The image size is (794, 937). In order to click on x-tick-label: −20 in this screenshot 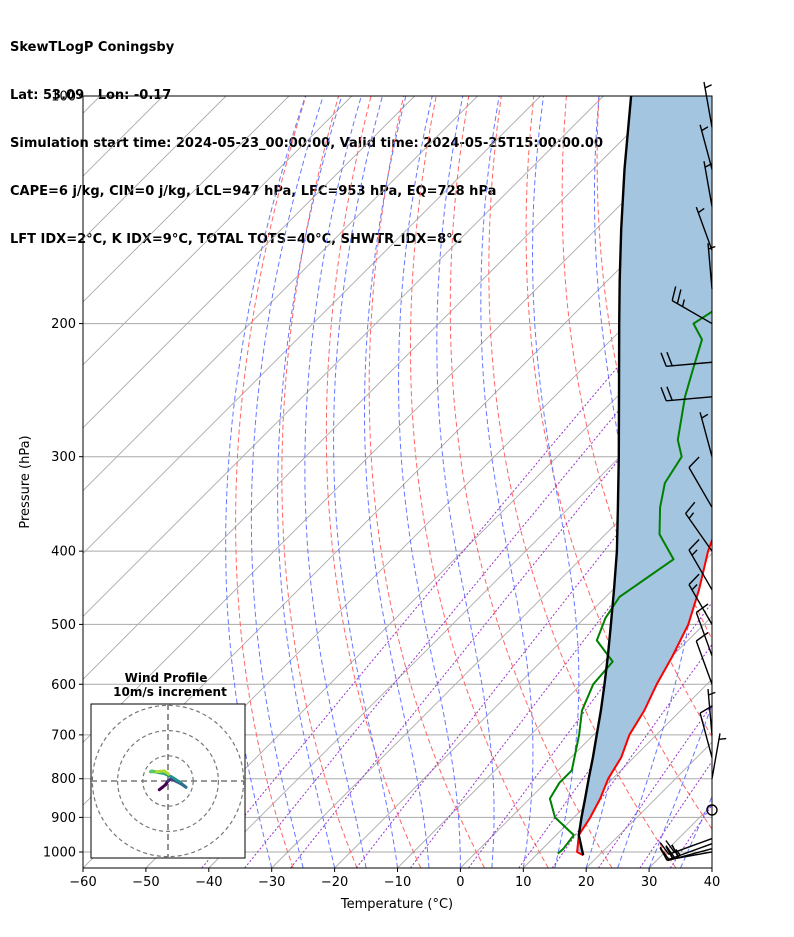, I will do `click(334, 882)`.